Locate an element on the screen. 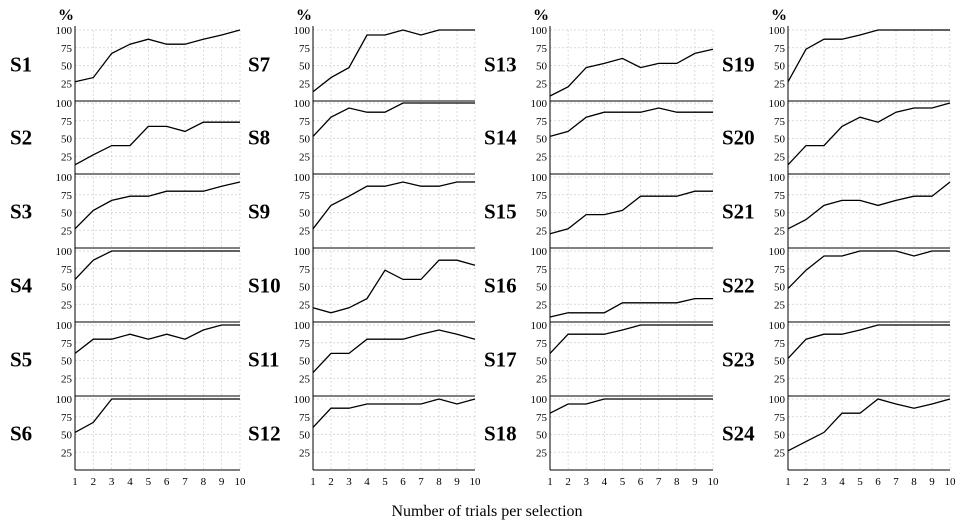 The height and width of the screenshot is (524, 956). x-tick-label: 2 is located at coordinates (331, 482).